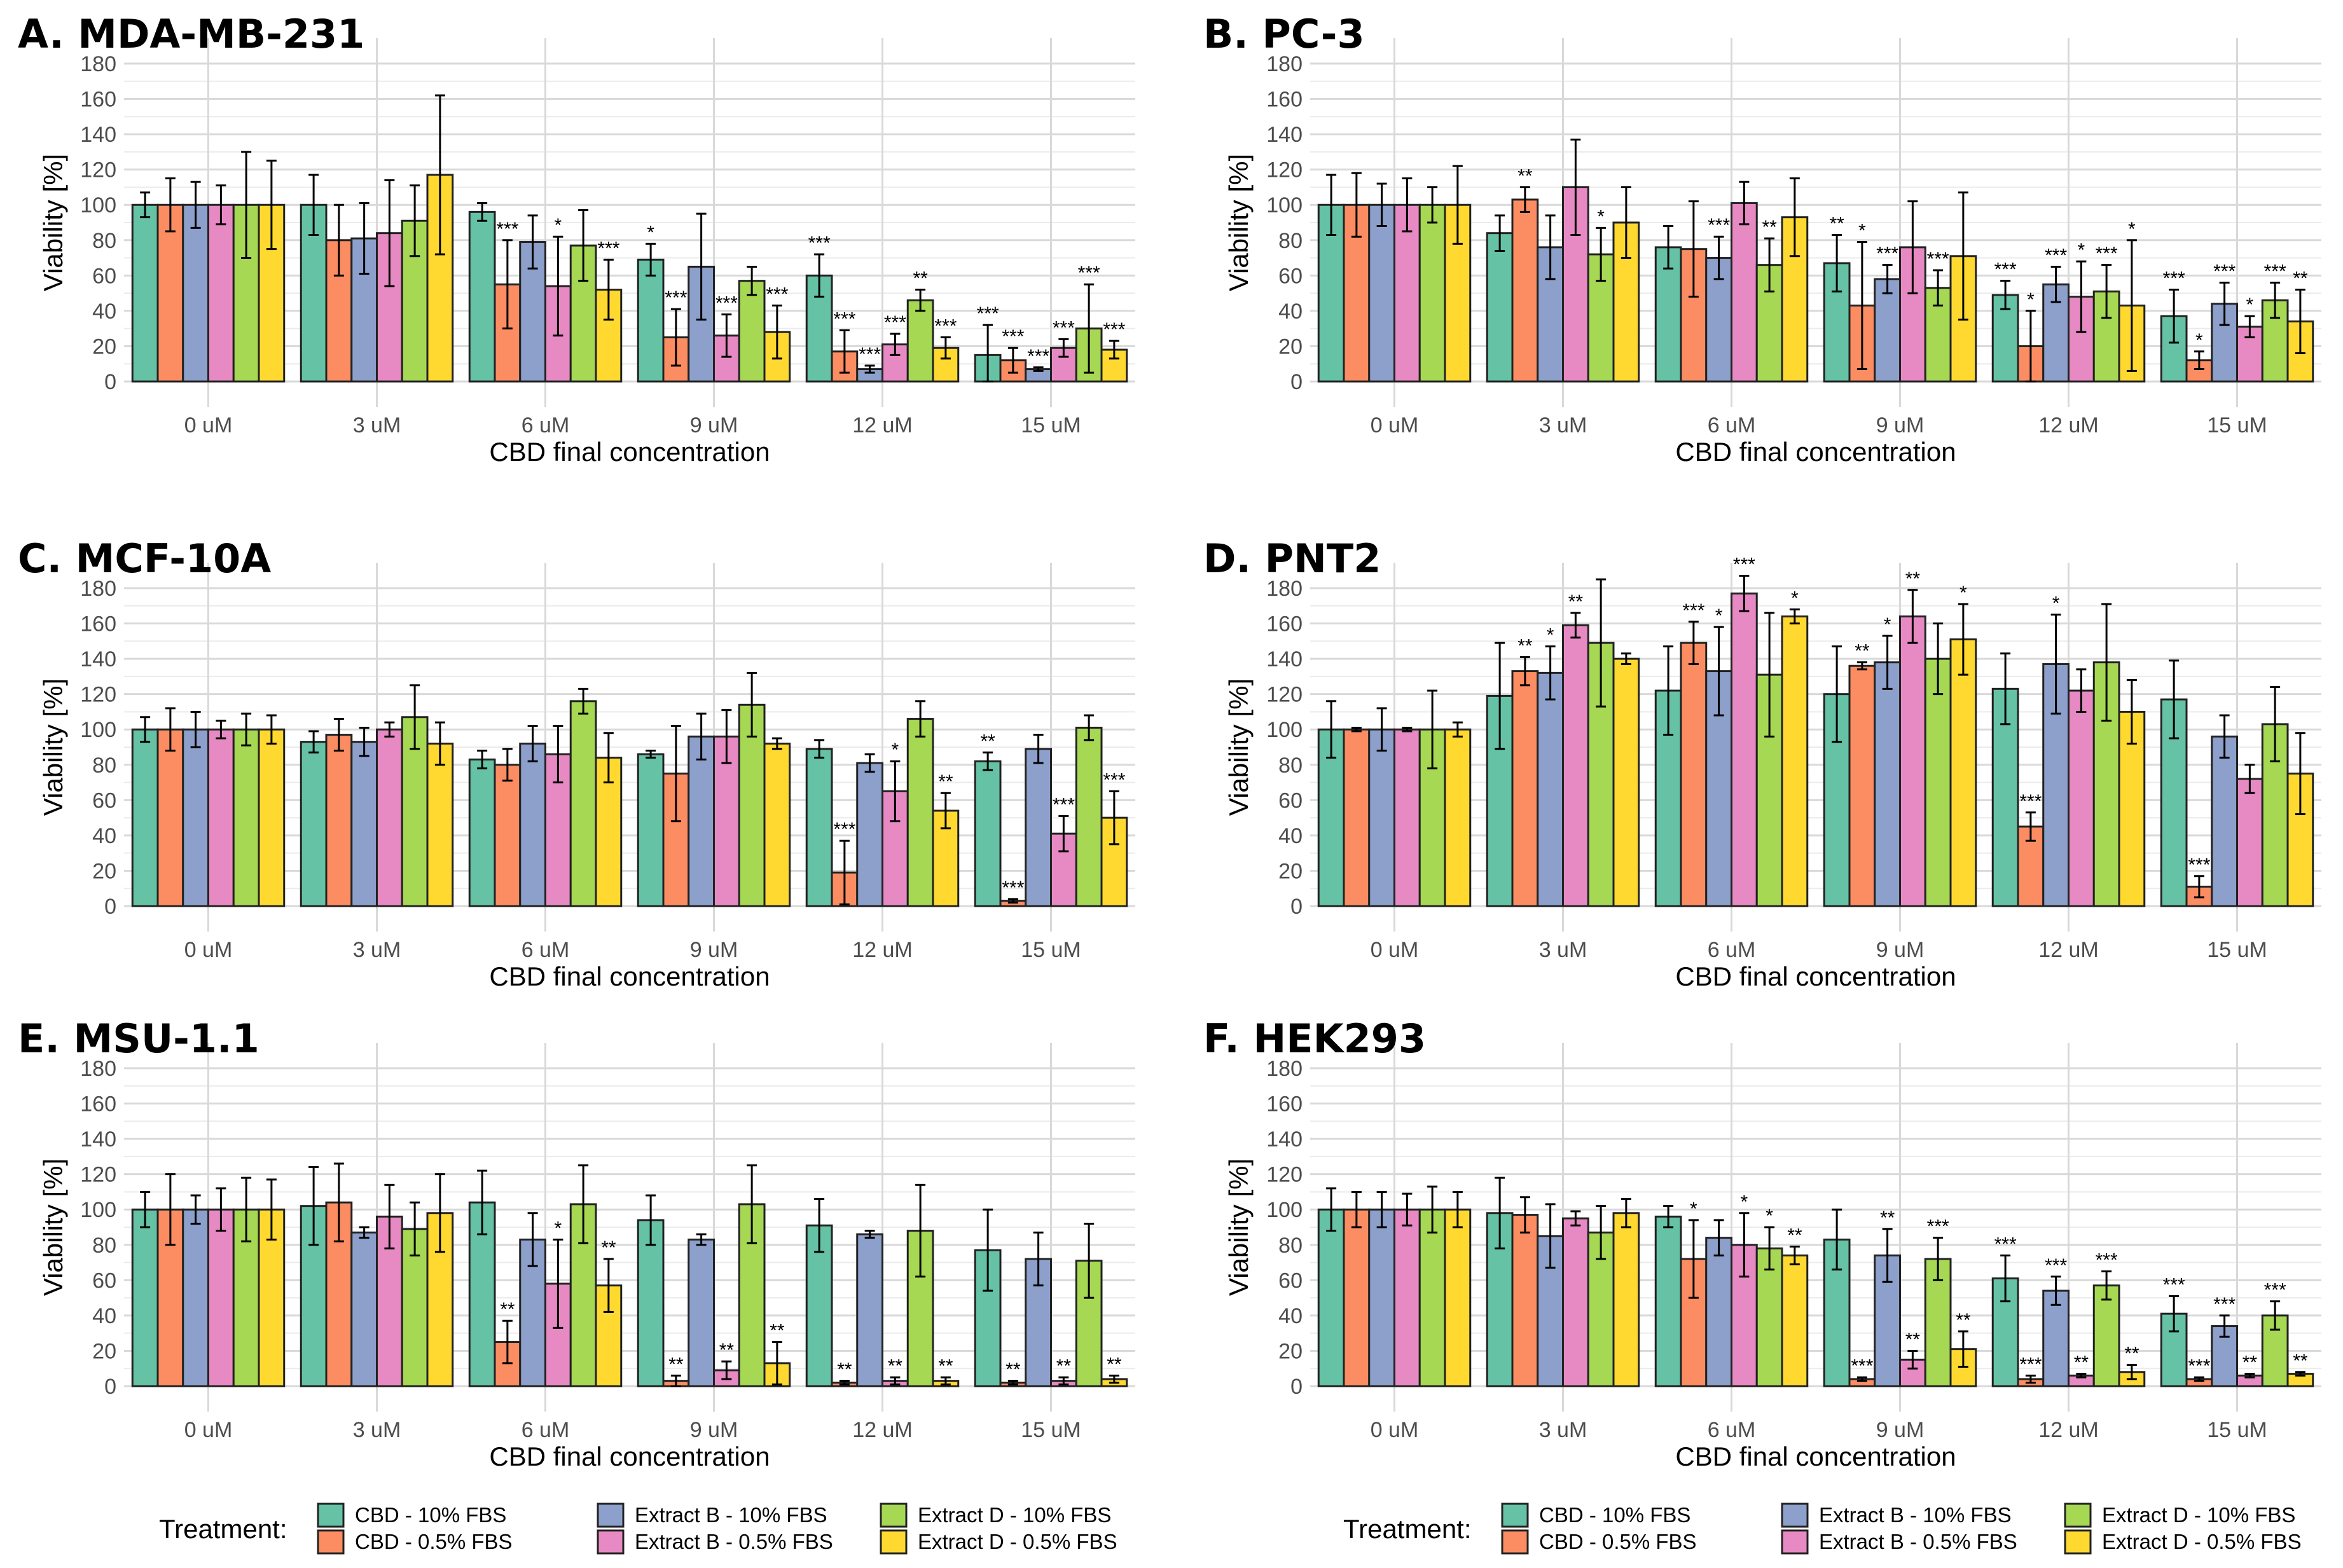 This screenshot has width=2343, height=1568. What do you see at coordinates (1051, 1430) in the screenshot?
I see `x-tick-label: 15 uM` at bounding box center [1051, 1430].